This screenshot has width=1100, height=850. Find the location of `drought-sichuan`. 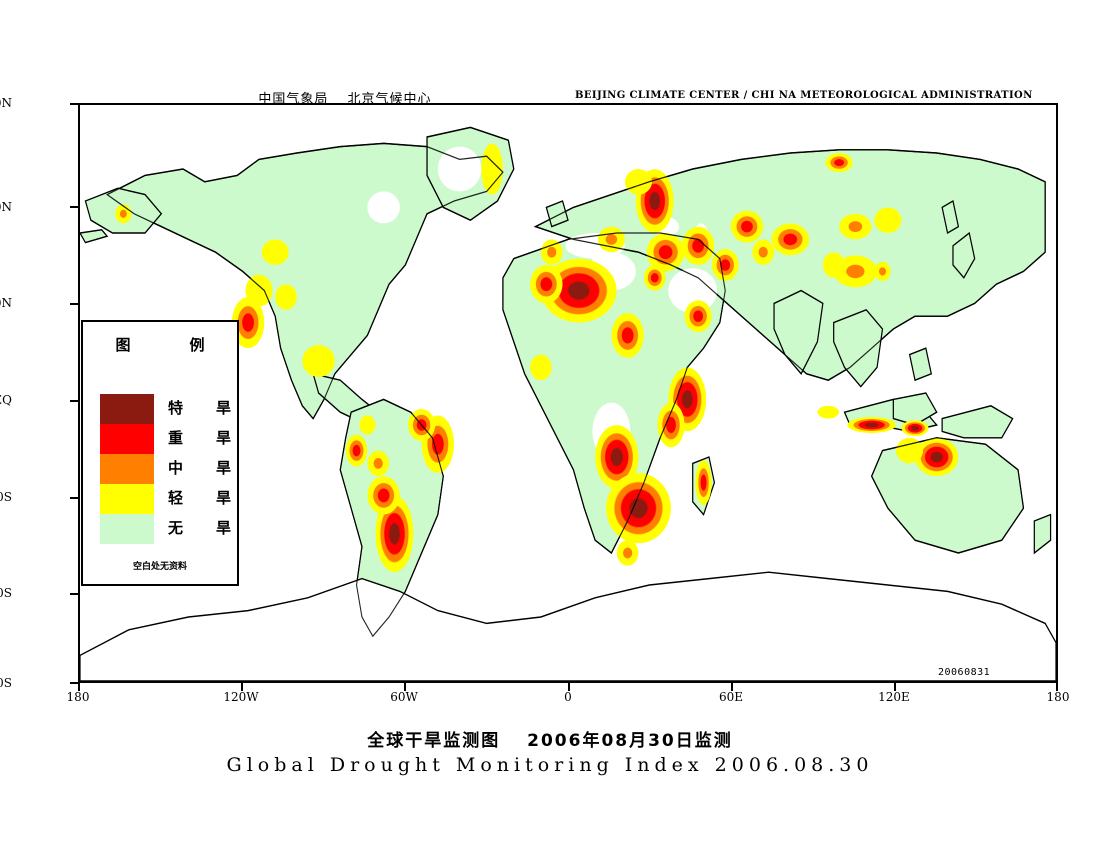

drought-sichuan is located at coordinates (833, 265).